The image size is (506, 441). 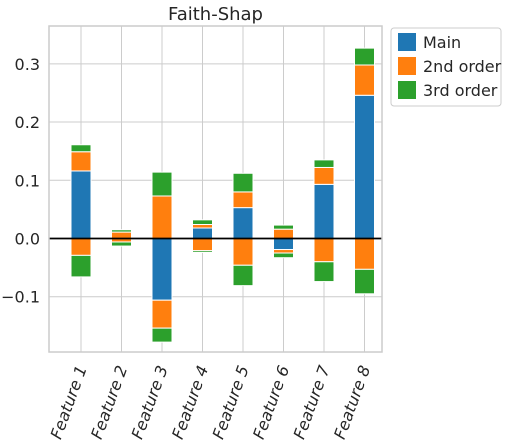 What do you see at coordinates (162, 217) in the screenshot?
I see `bar-pos-s1-c2` at bounding box center [162, 217].